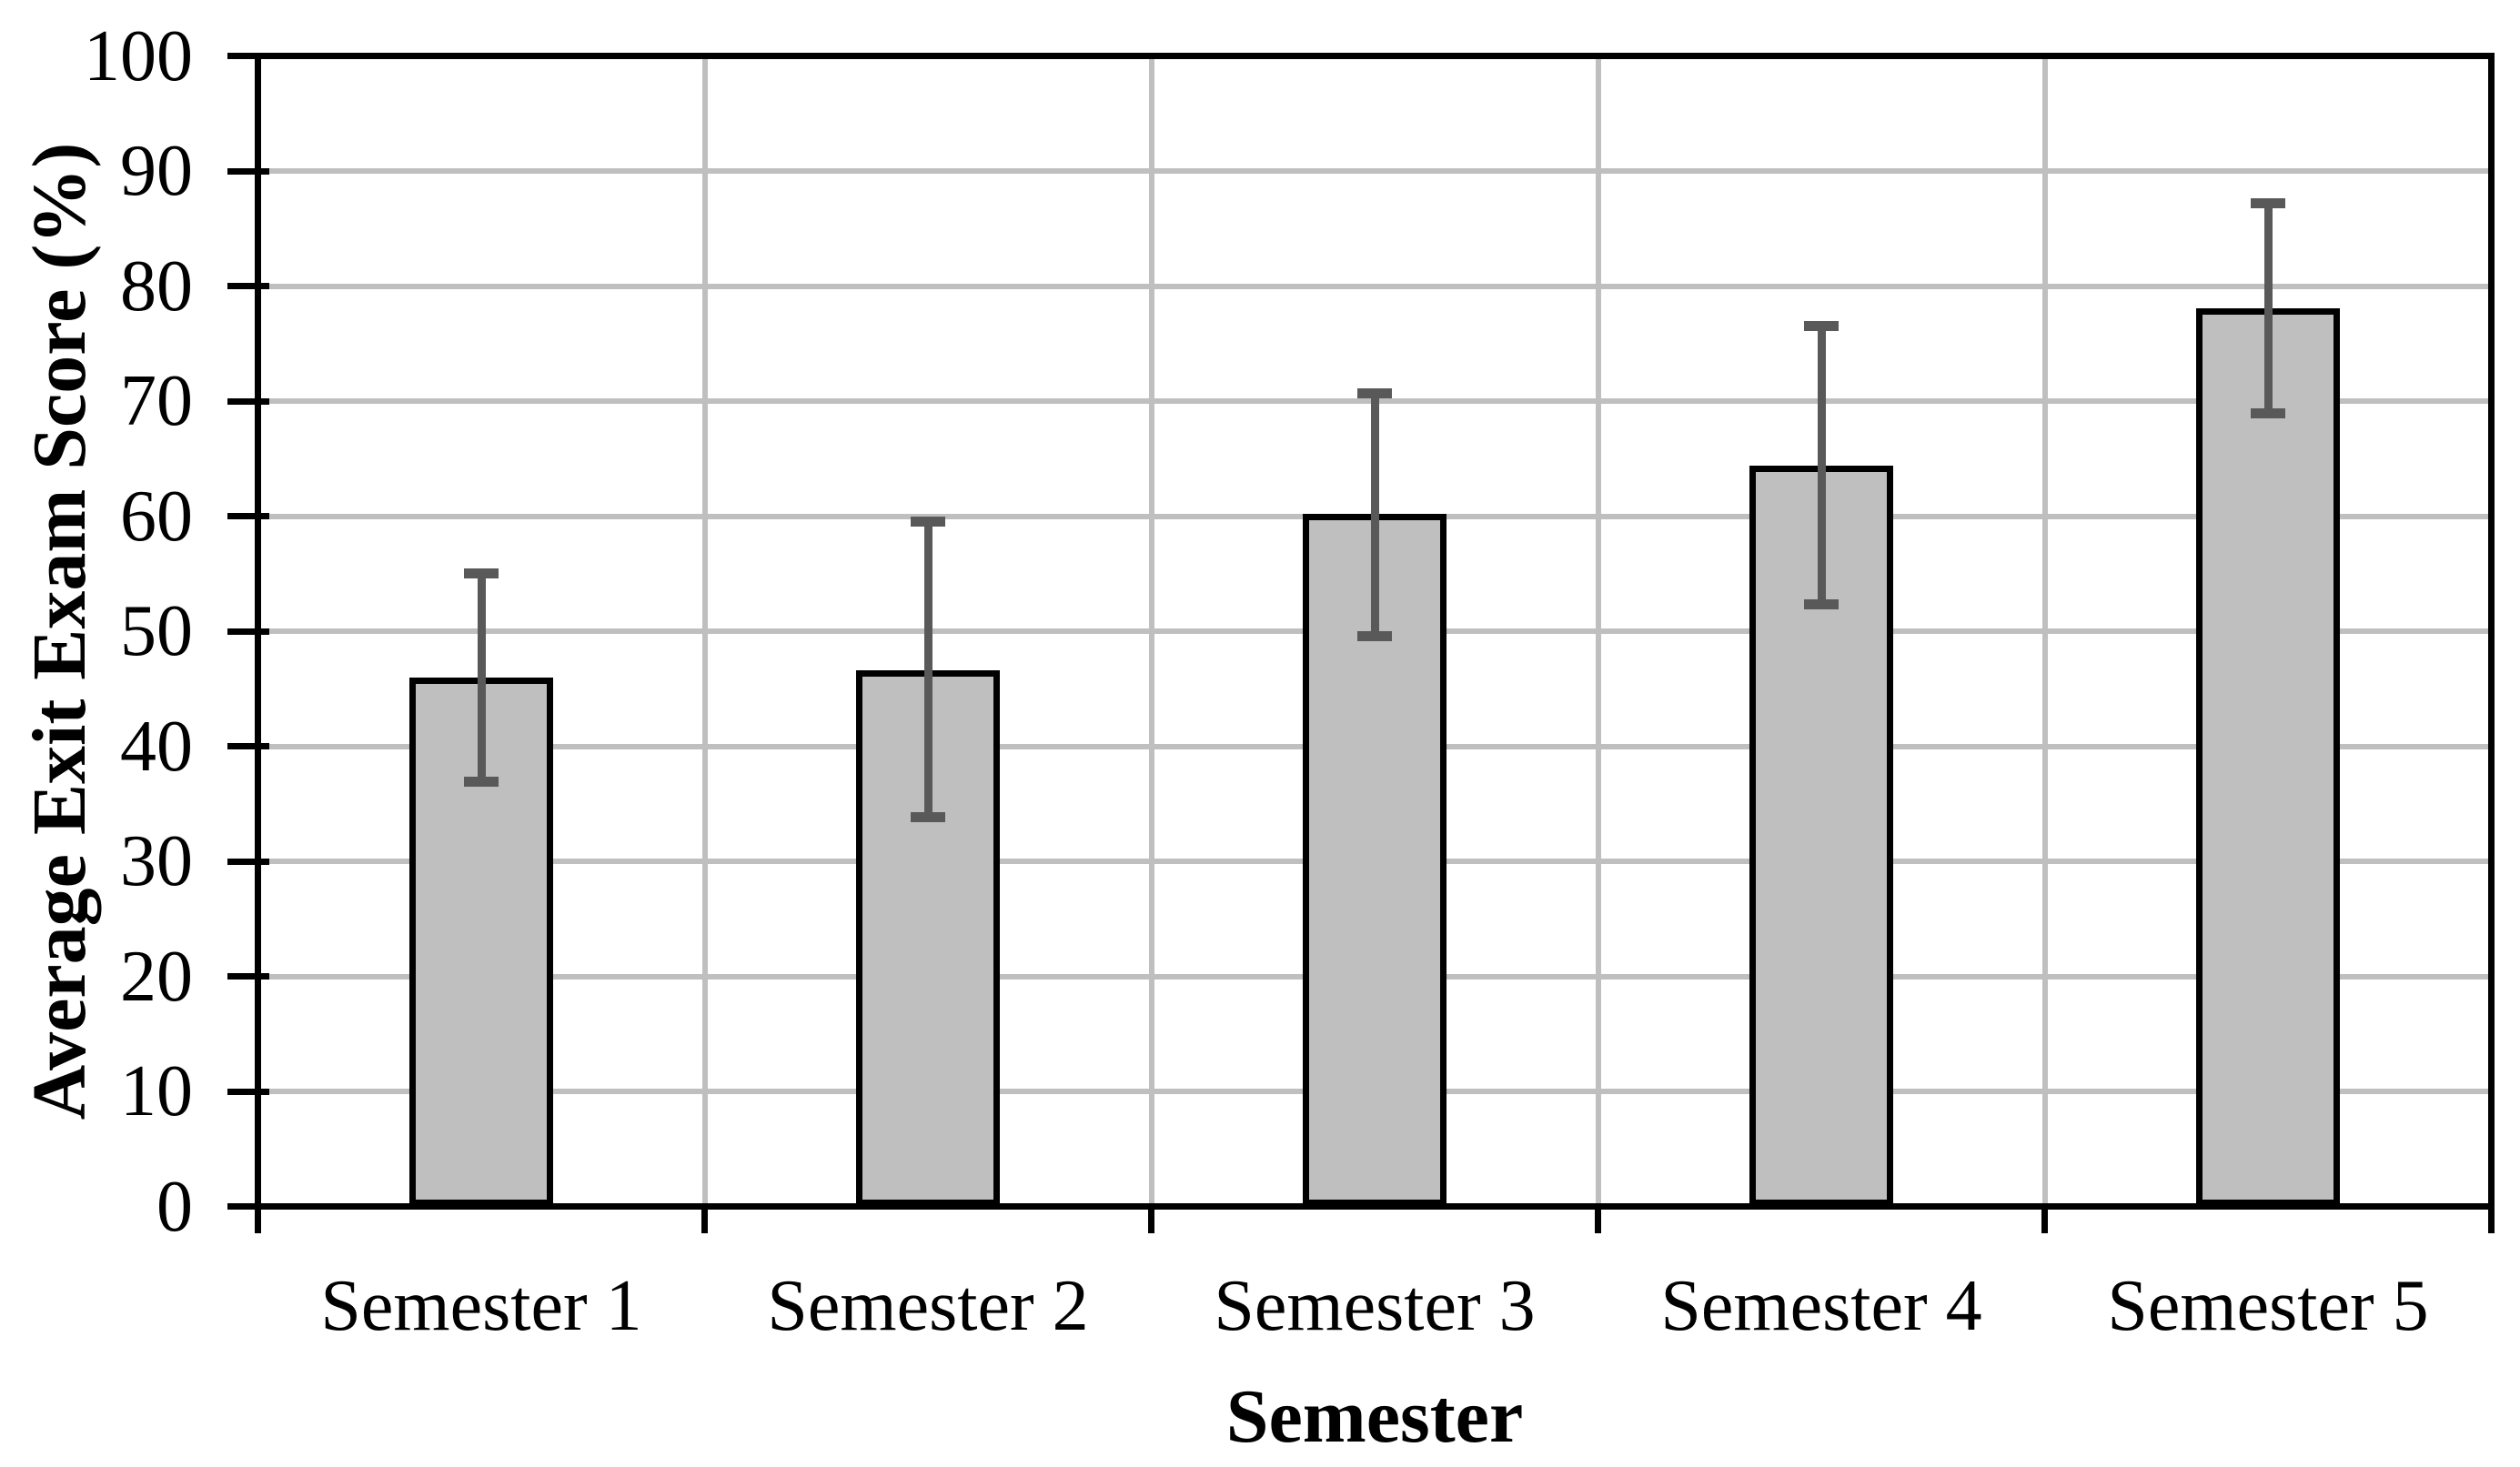 This screenshot has width=2520, height=1467. I want to click on x-category-label: Semester 3, so click(1375, 1306).